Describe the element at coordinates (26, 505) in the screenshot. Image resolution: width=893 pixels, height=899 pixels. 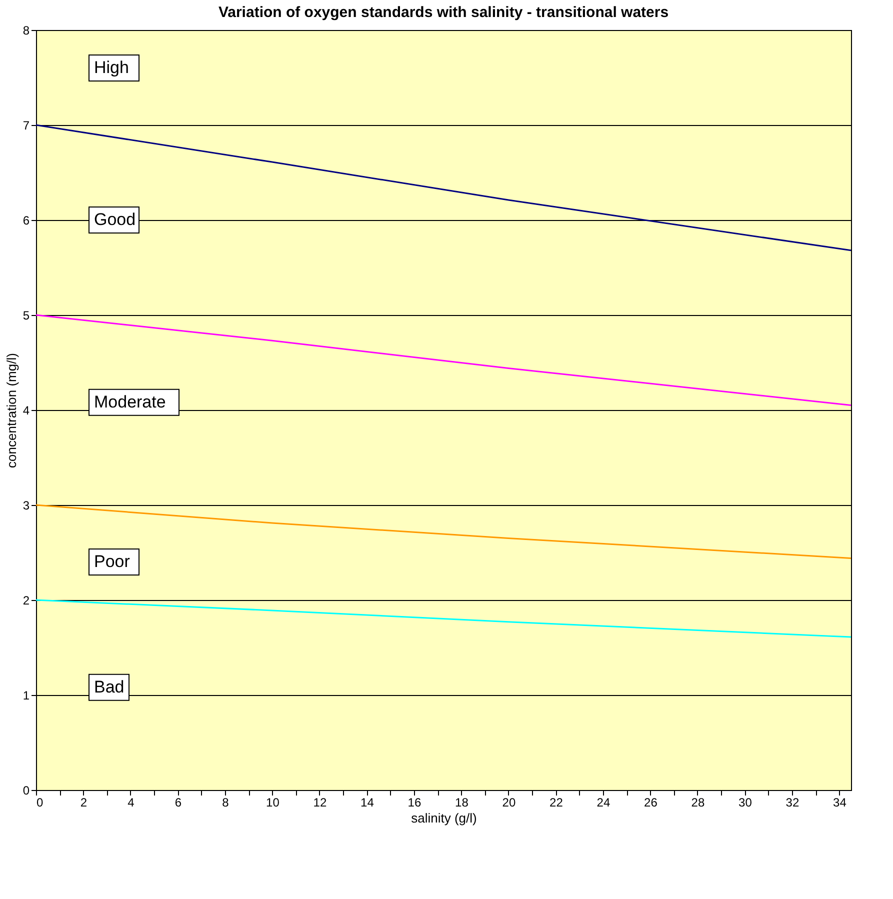
I see `y-tick-label: 3` at that location.